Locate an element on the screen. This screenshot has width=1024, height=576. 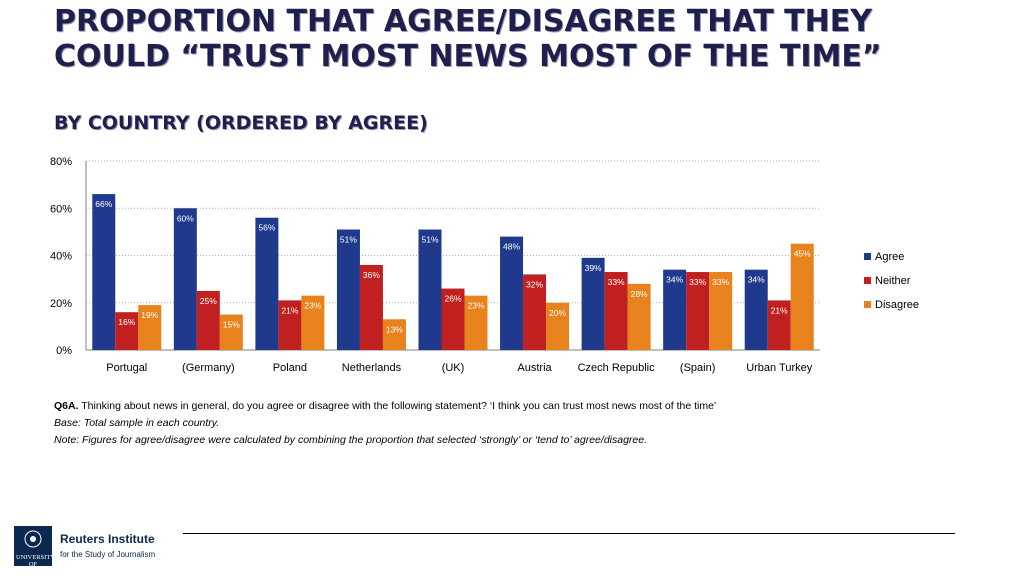
legend-label-neither: Neither is located at coordinates (893, 281).